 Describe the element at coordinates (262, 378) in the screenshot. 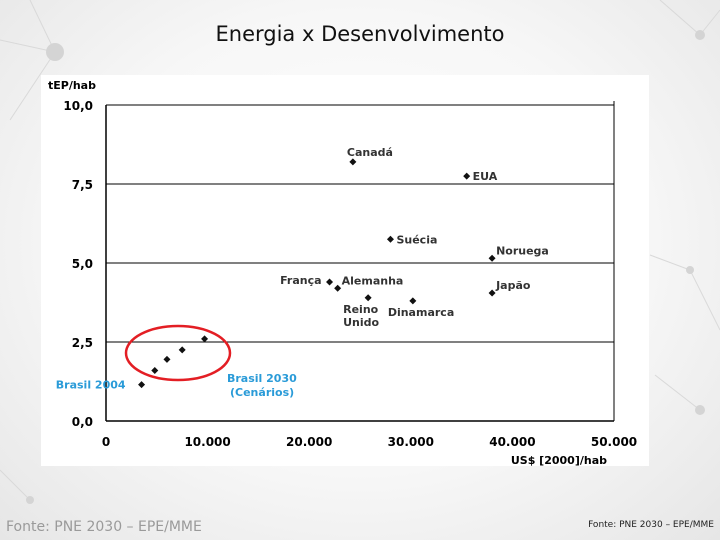

I see `data-label-brasil-2030: Brasil 2030` at that location.